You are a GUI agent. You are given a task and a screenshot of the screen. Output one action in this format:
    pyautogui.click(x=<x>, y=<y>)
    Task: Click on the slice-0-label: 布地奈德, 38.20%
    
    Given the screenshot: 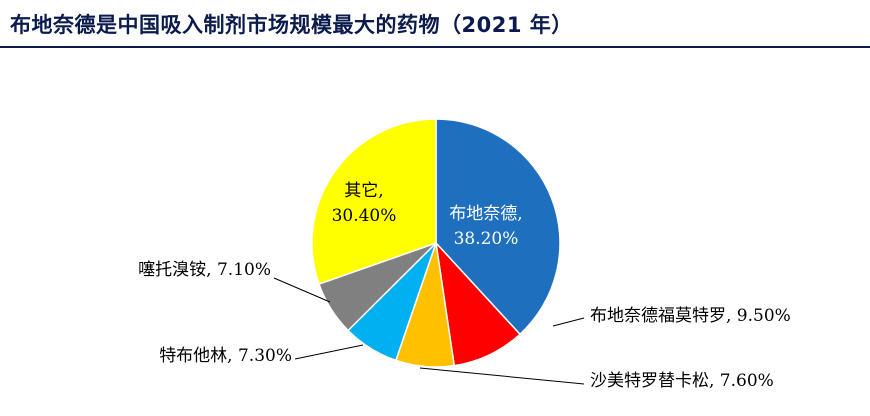 What is the action you would take?
    pyautogui.click(x=485, y=226)
    